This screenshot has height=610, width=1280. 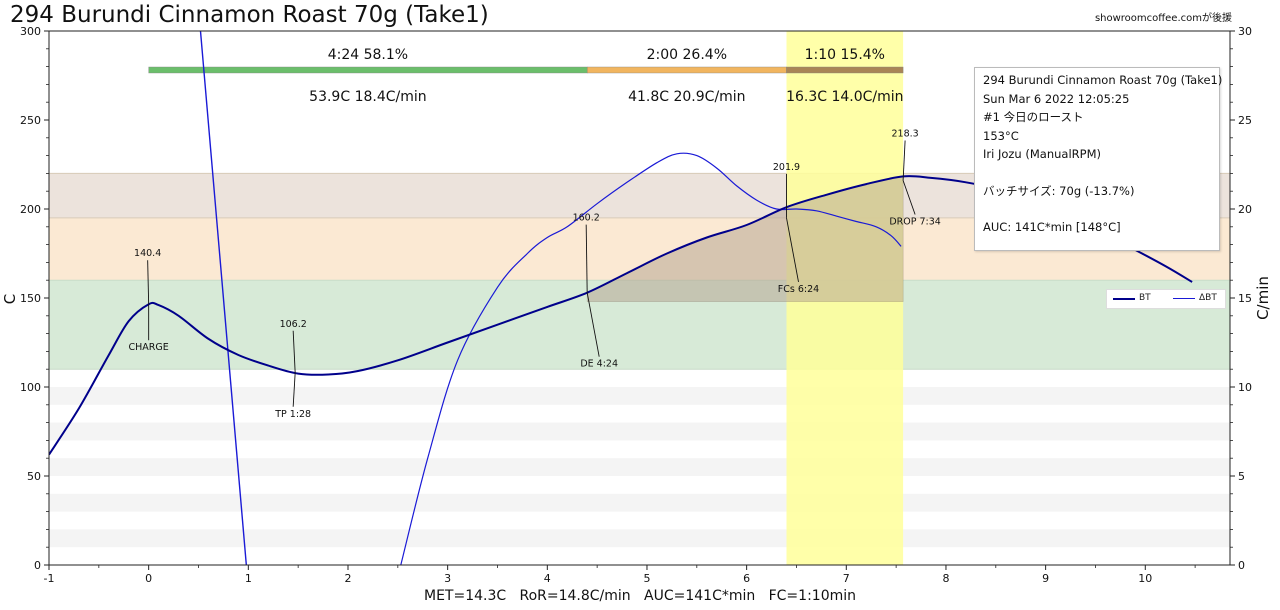 What do you see at coordinates (1166, 299) in the screenshot?
I see `legend: BT ΔBT` at bounding box center [1166, 299].